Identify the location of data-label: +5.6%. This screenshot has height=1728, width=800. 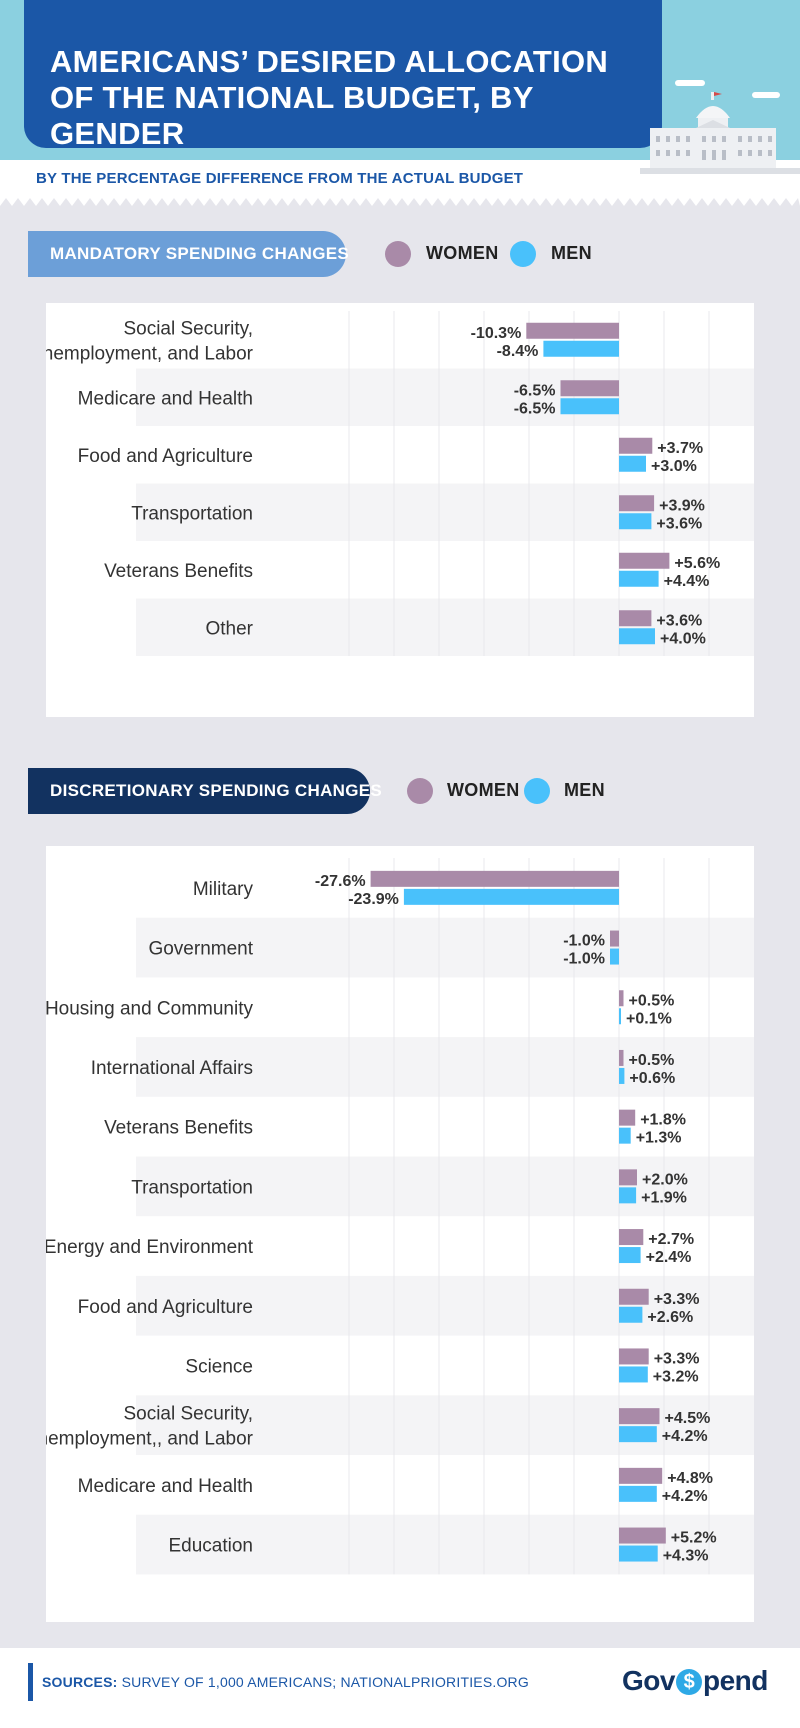
(697, 563).